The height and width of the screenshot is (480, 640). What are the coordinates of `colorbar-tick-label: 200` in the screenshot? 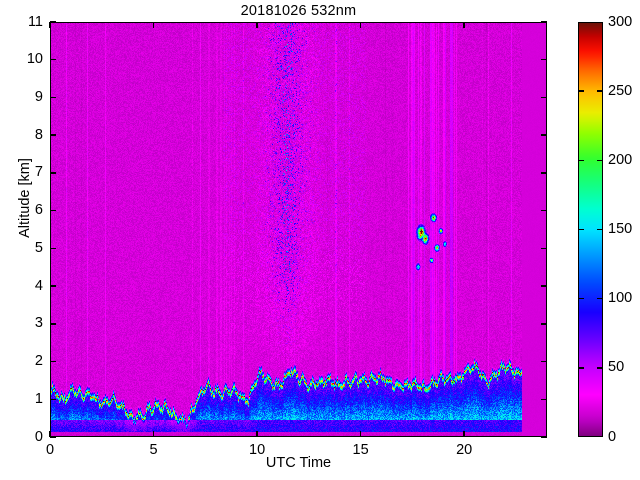 It's located at (620, 159).